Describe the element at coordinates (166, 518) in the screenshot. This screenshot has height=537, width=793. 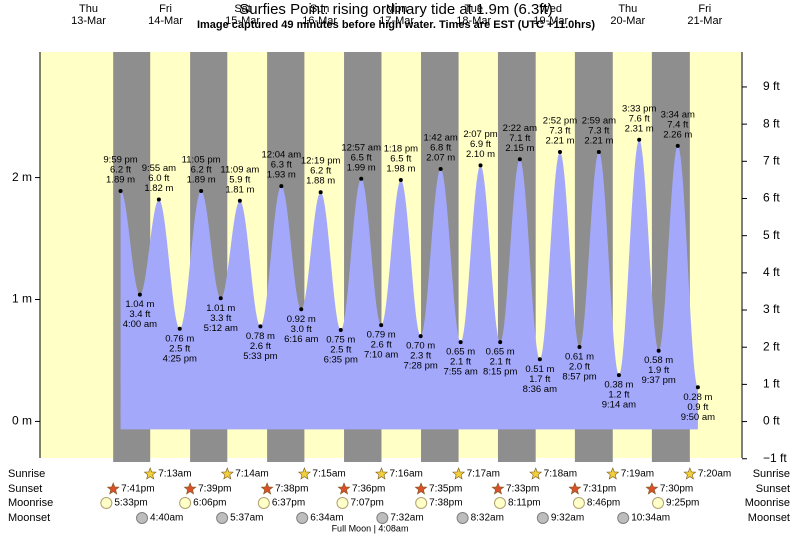
I see `event-time: 4:40am` at that location.